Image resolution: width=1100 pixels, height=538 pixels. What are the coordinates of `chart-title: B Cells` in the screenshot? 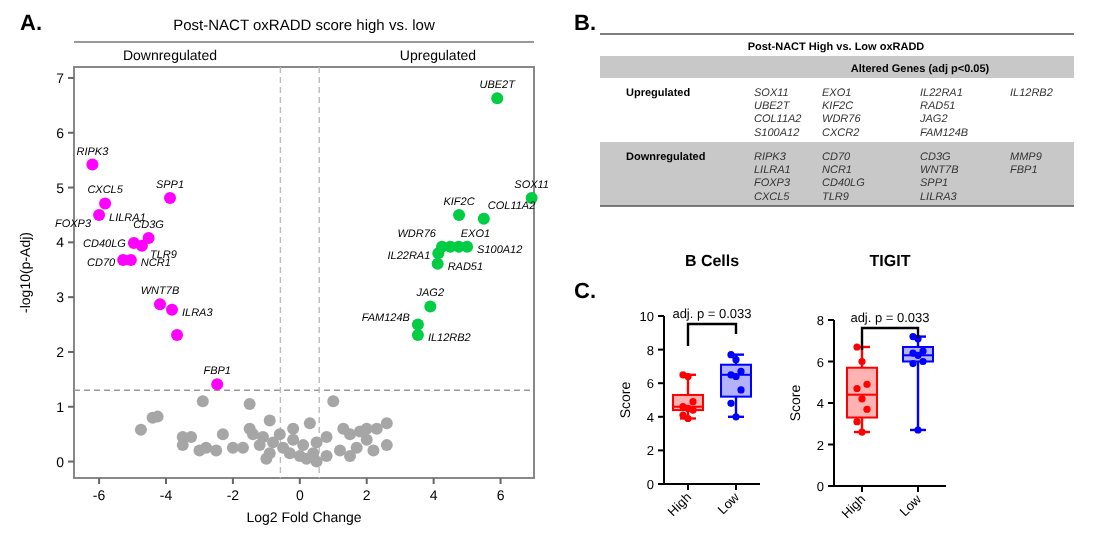 It's located at (712, 261).